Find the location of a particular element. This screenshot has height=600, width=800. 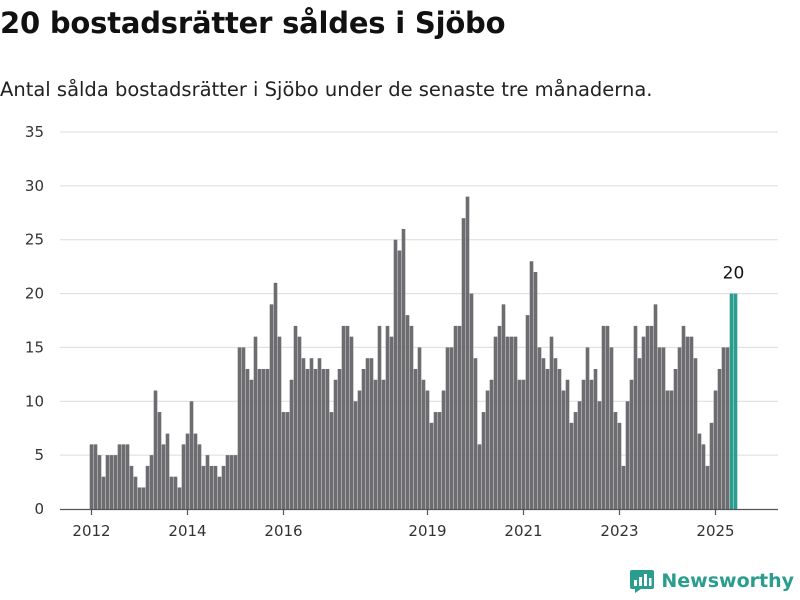

y-tick-label: 30 is located at coordinates (34, 186).